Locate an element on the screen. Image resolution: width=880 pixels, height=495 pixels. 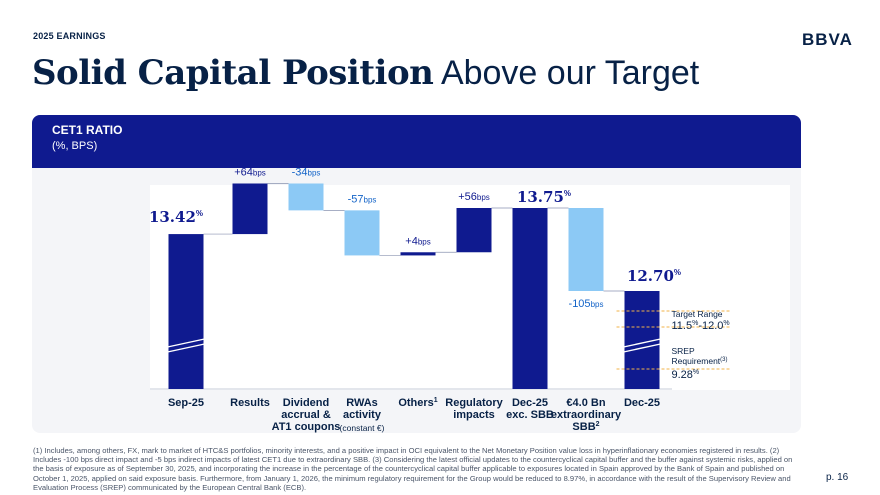
page-title: Solid Capital Position Above our Target is located at coordinates (365, 73).